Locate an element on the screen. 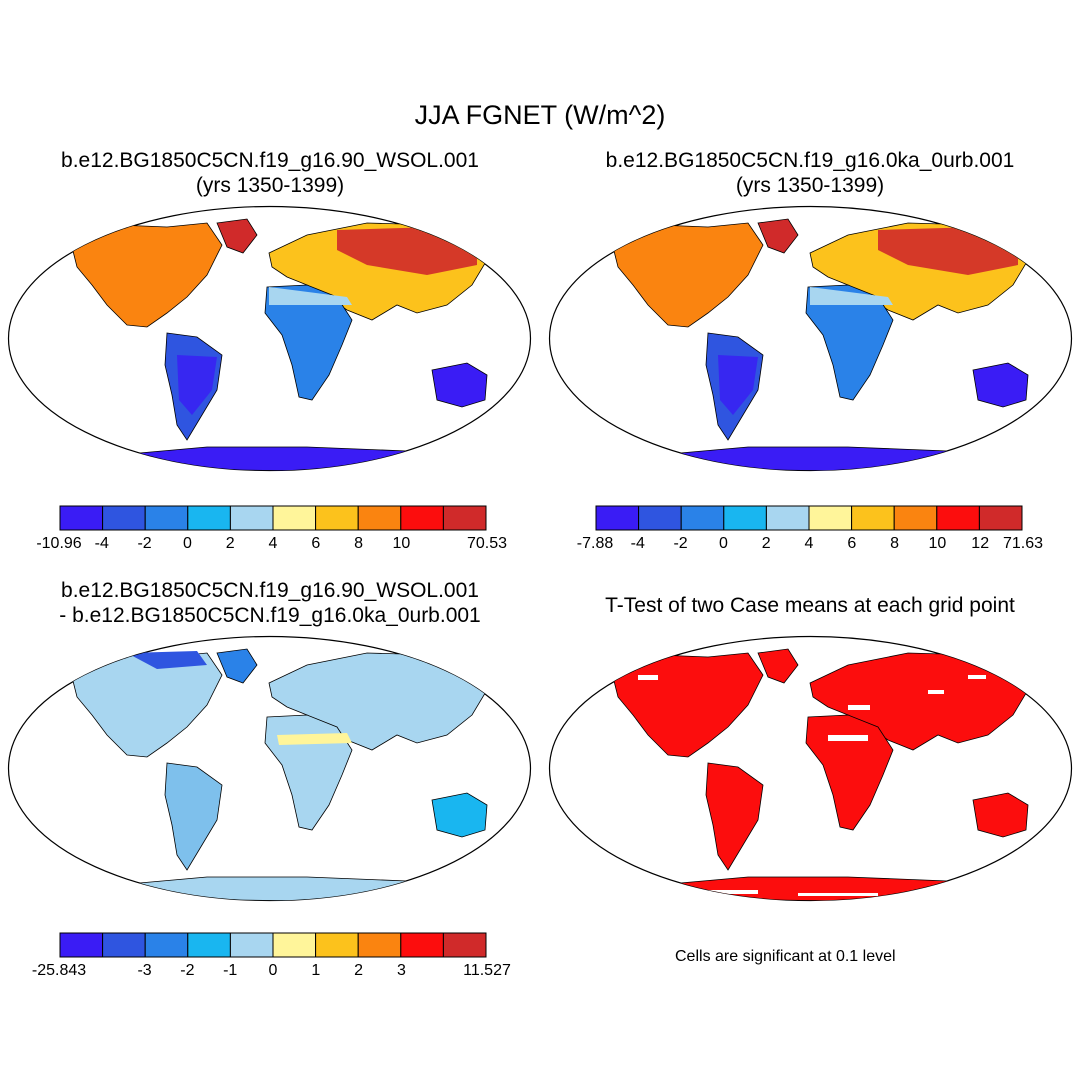 The image size is (1080, 1080). colorbar-tick-label: 3 is located at coordinates (401, 970).